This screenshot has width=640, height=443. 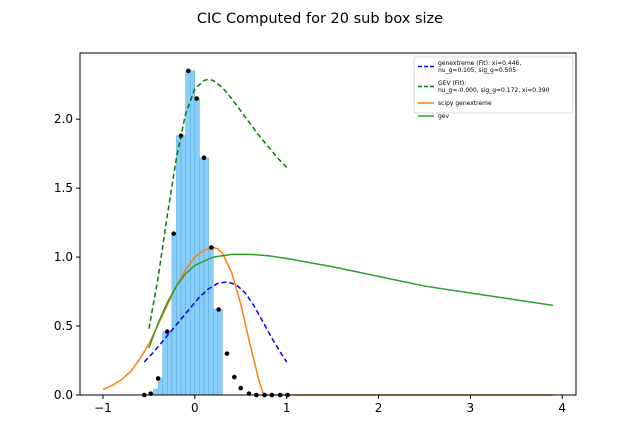 I want to click on legend-box, so click(x=493, y=85).